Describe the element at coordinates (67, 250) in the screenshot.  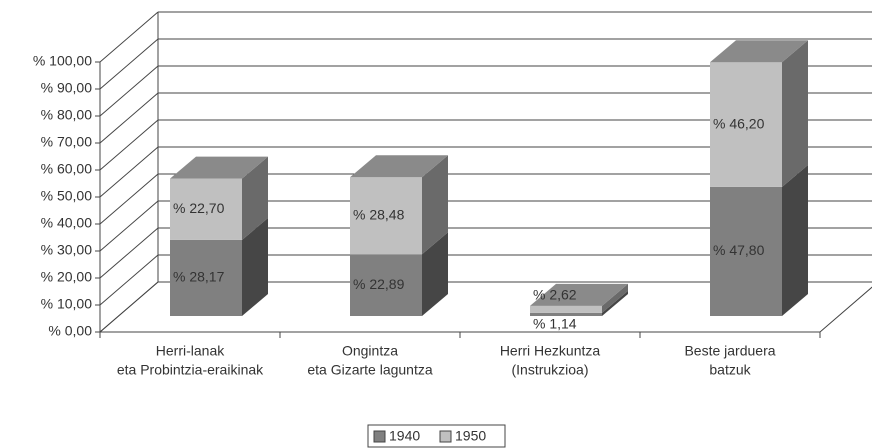
I see `y-tick-label: % 30,00` at that location.